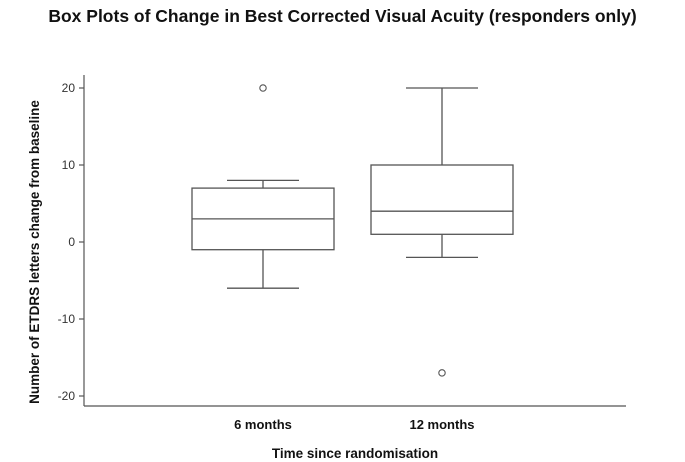 This screenshot has height=462, width=685. Describe the element at coordinates (263, 424) in the screenshot. I see `x-category-label: 6 months` at that location.